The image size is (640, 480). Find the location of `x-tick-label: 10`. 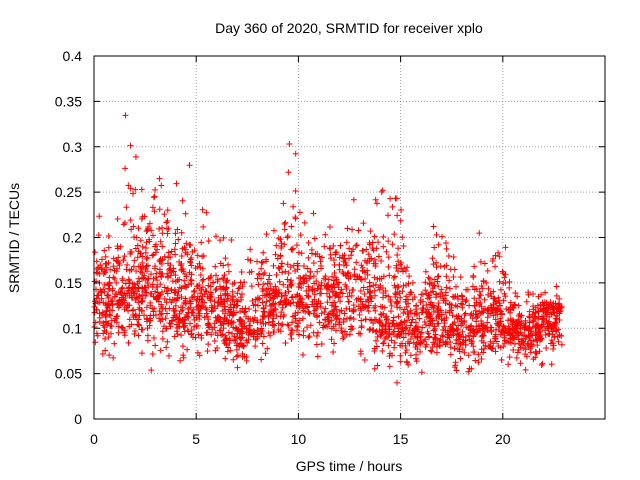

x-tick-label: 10 is located at coordinates (299, 439).